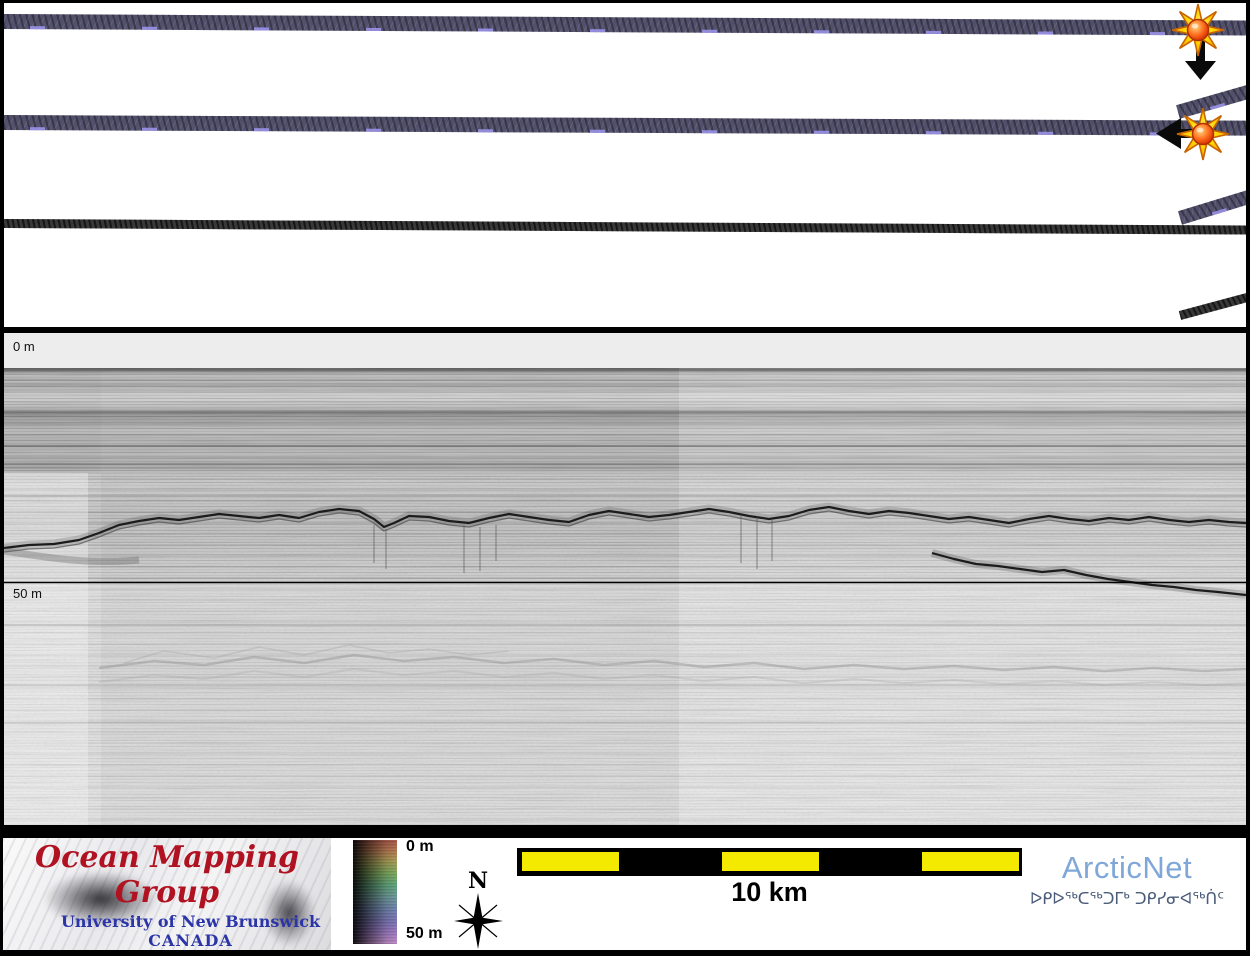 This screenshot has height=956, width=1250. I want to click on scale-bar-label: 10 km, so click(769, 892).